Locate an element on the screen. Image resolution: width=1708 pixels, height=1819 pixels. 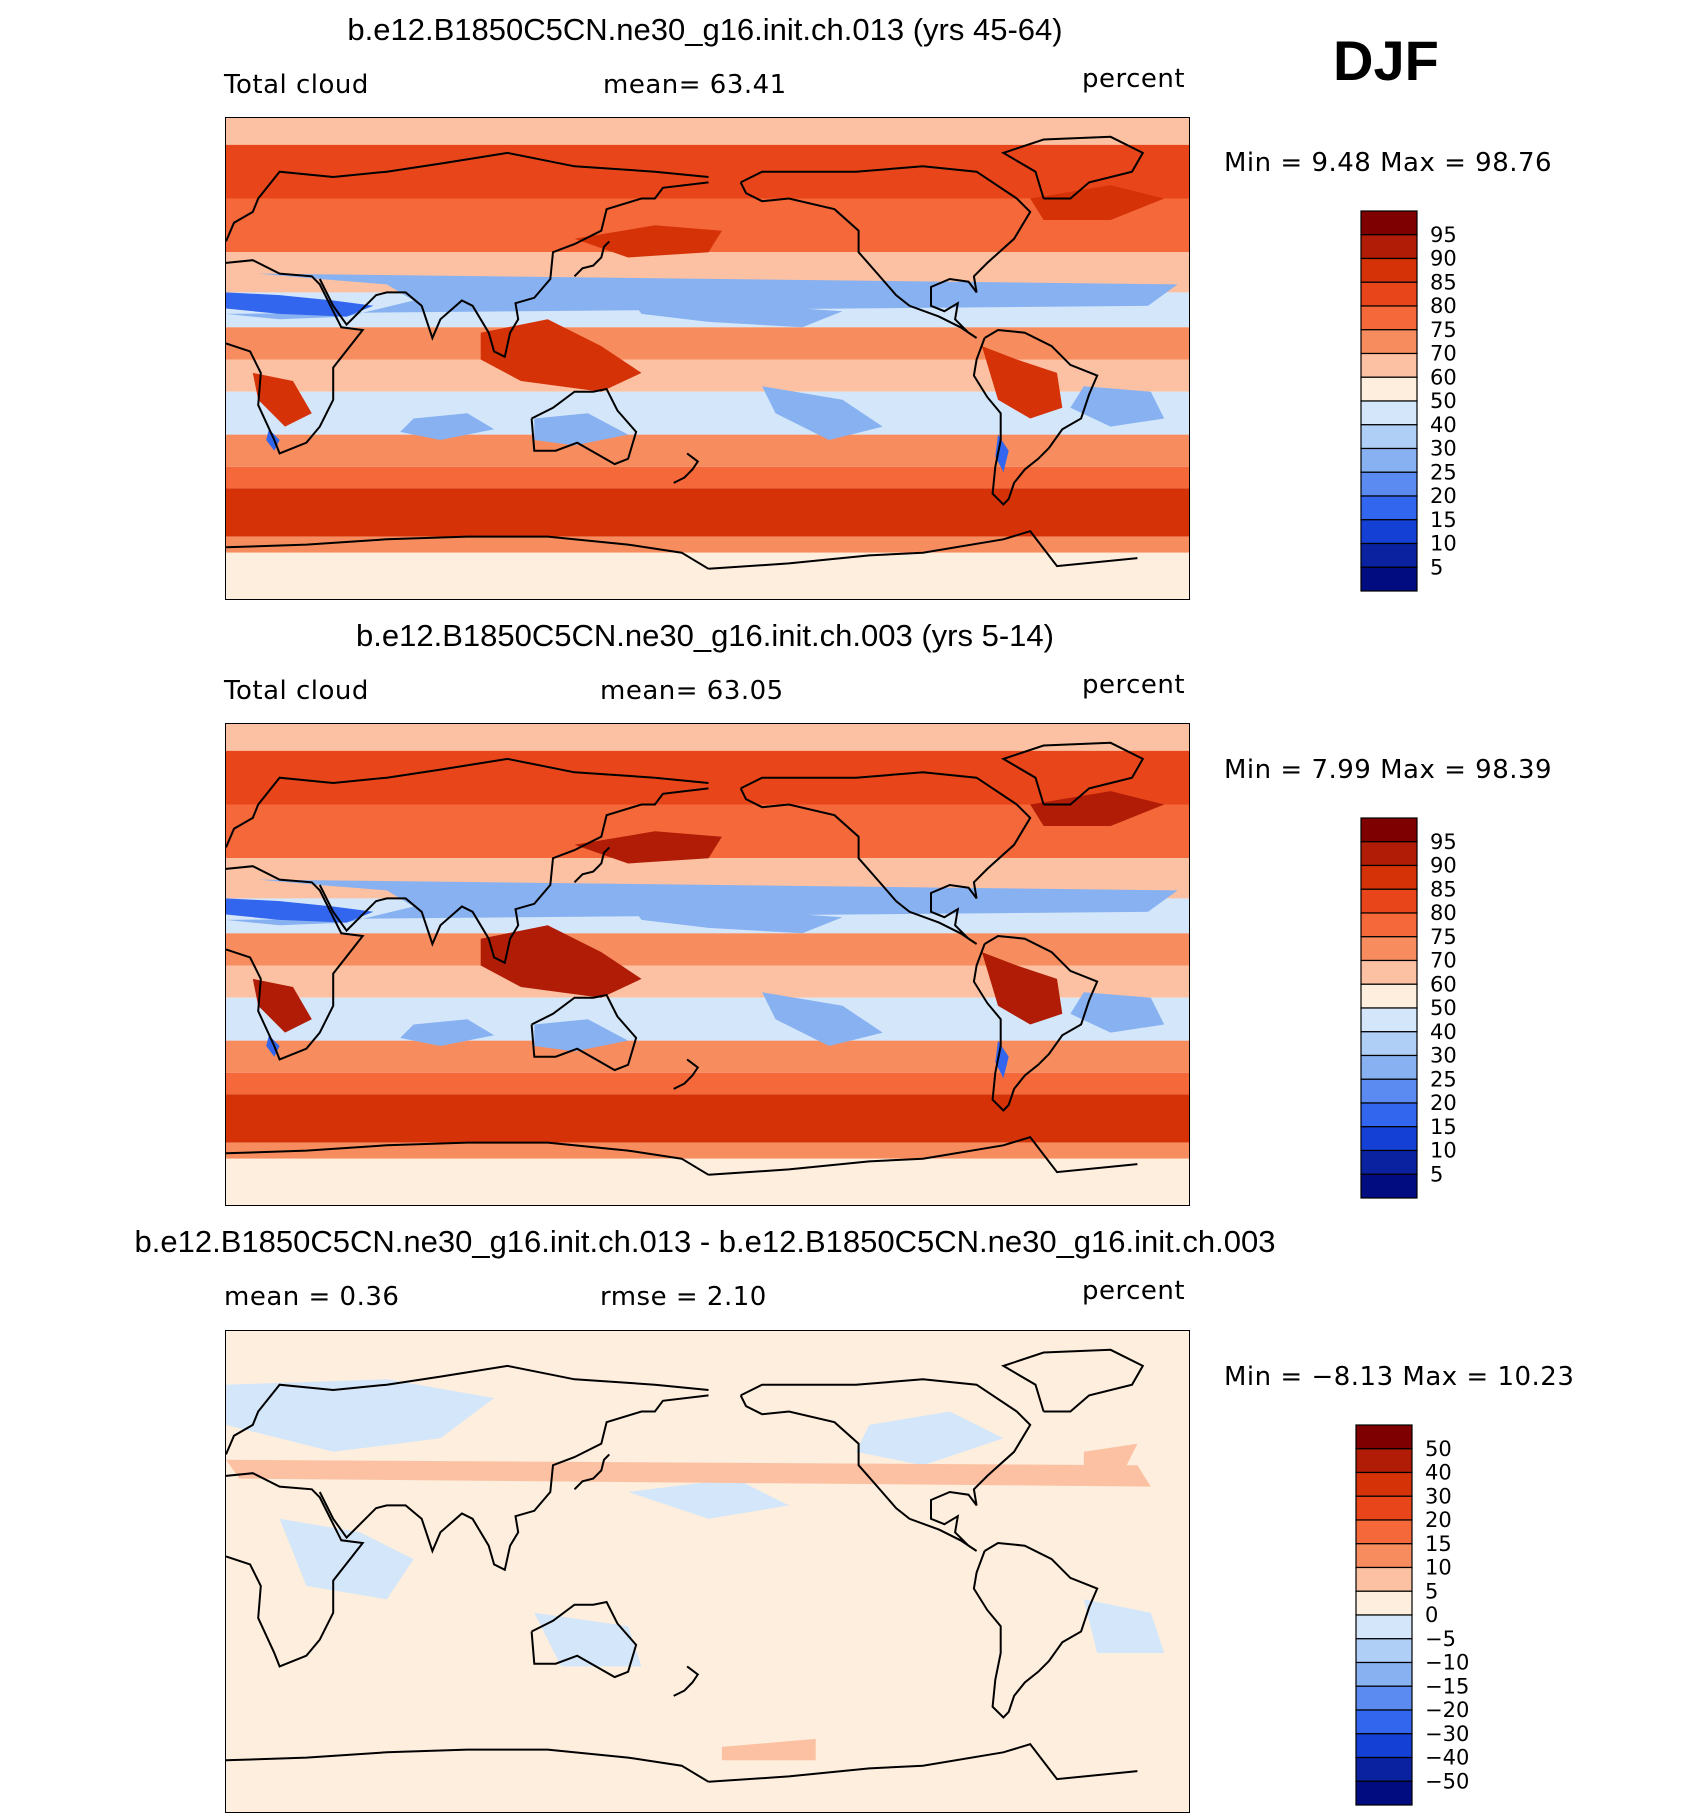
colorbar-tick-label: 0 is located at coordinates (1431, 1615).